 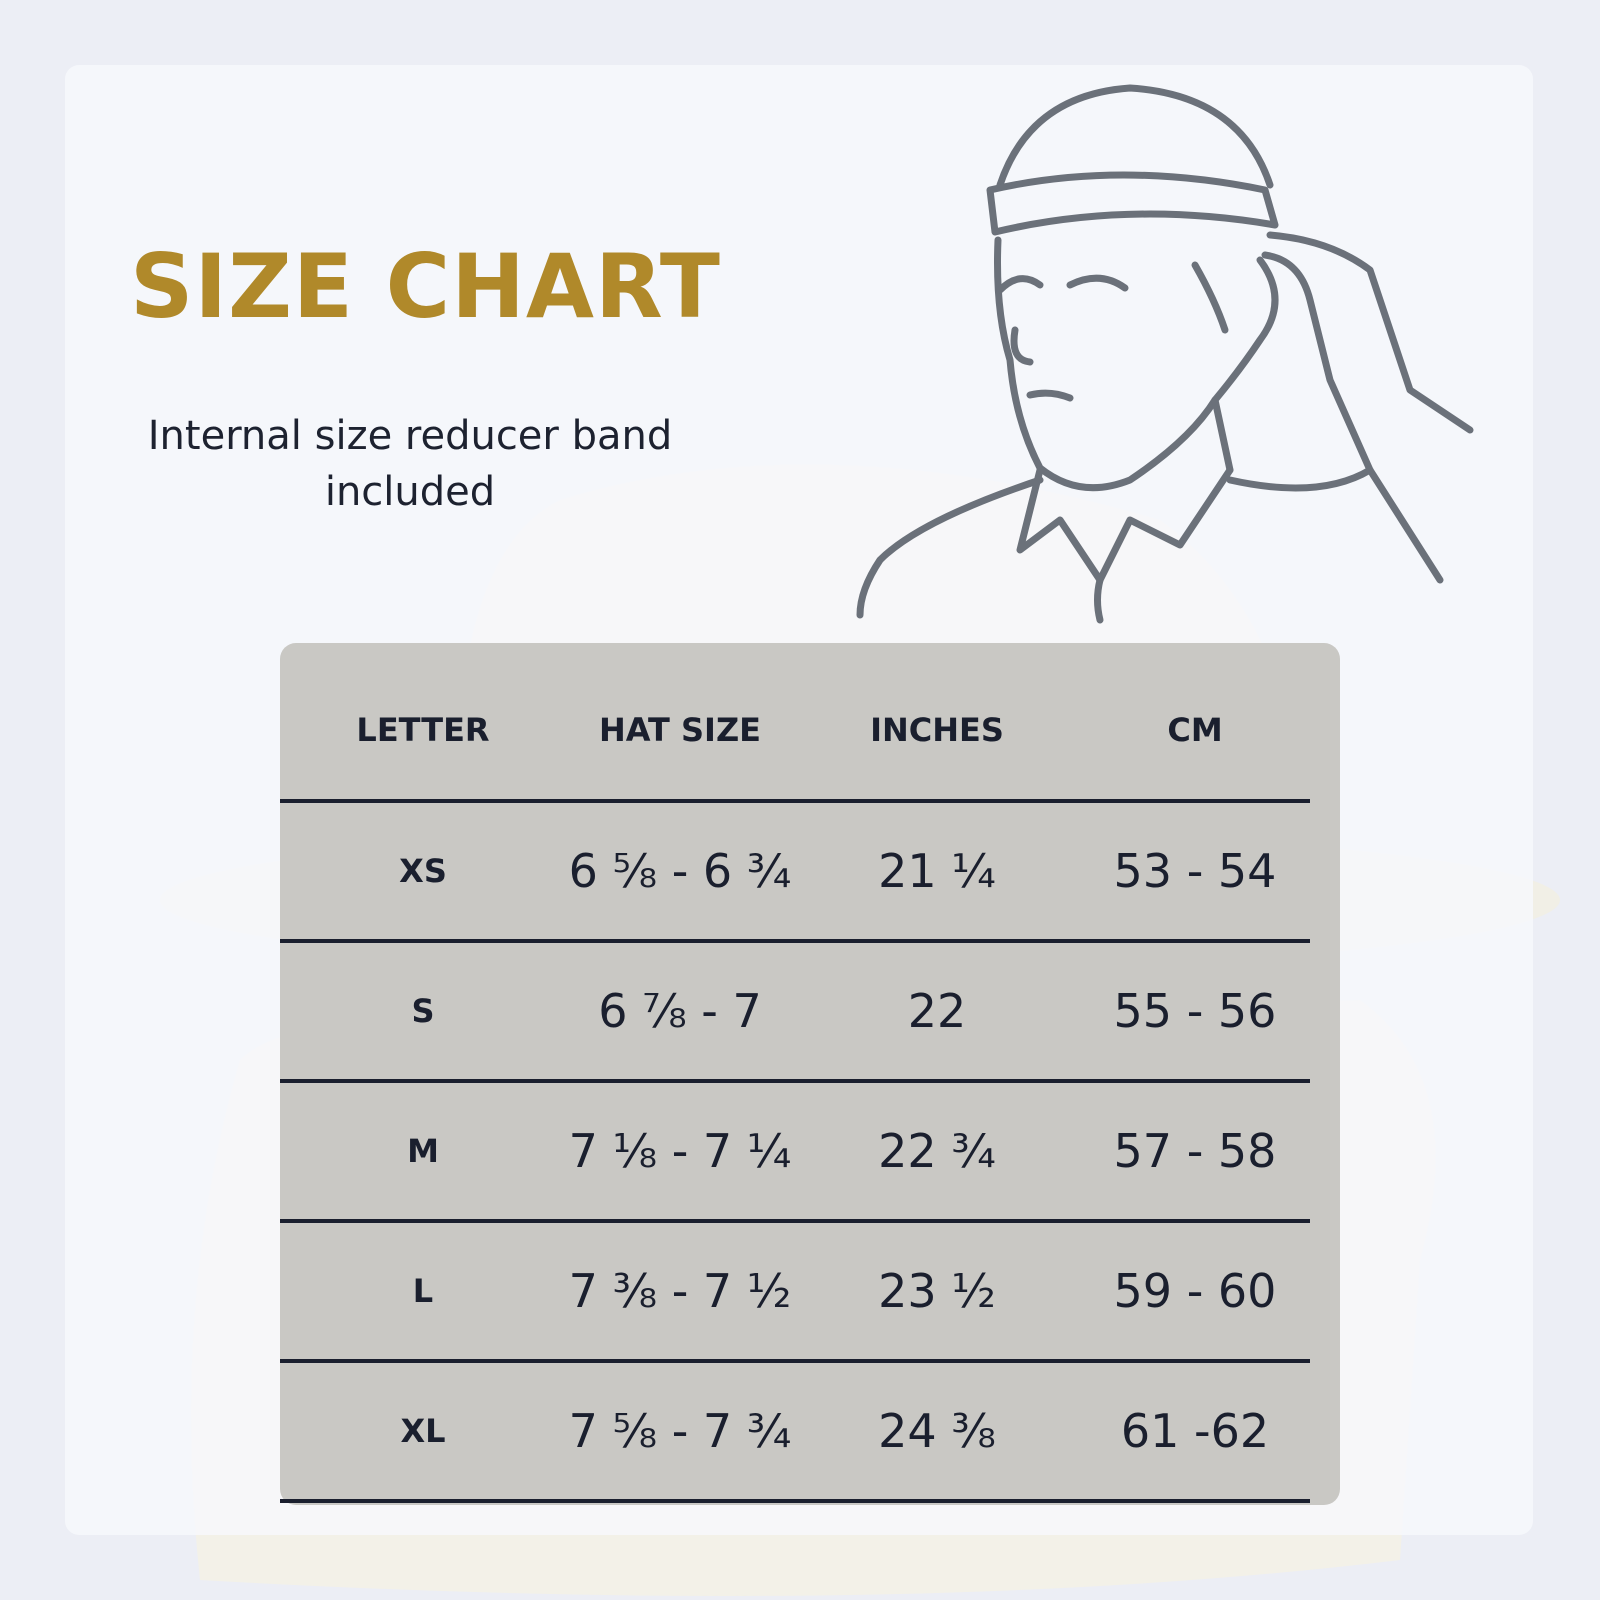 What do you see at coordinates (423, 1291) in the screenshot?
I see `size-letter: L` at bounding box center [423, 1291].